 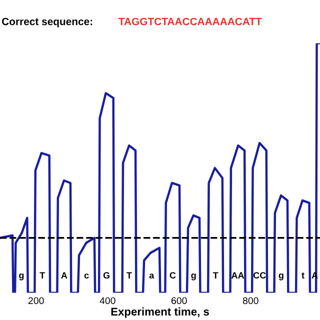 I want to click on x-tick-label: 600, so click(x=179, y=300).